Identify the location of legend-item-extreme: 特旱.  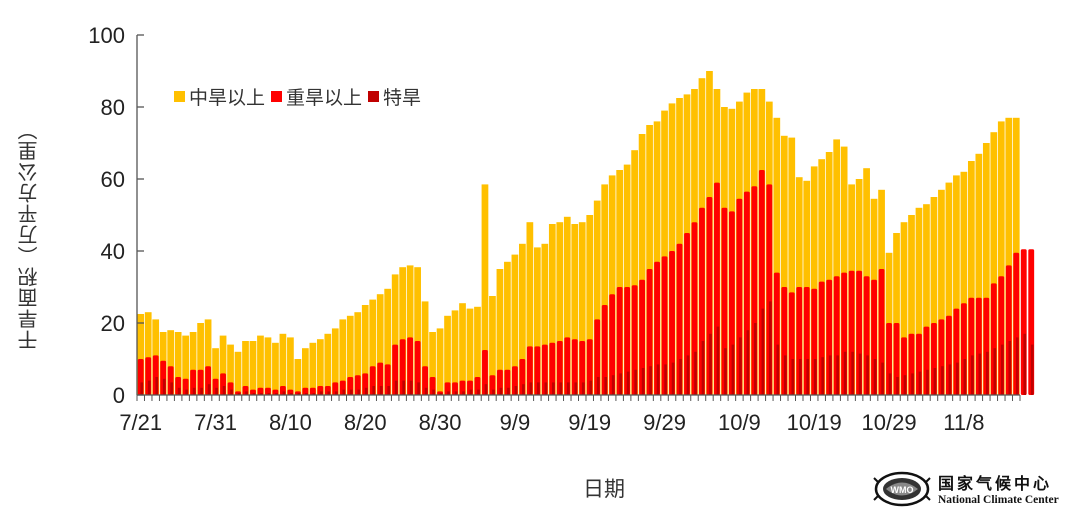
(392, 96).